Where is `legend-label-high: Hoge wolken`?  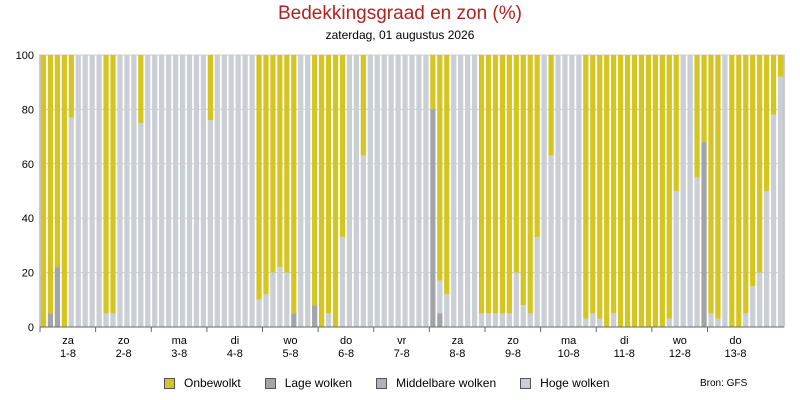 legend-label-high: Hoge wolken is located at coordinates (575, 383).